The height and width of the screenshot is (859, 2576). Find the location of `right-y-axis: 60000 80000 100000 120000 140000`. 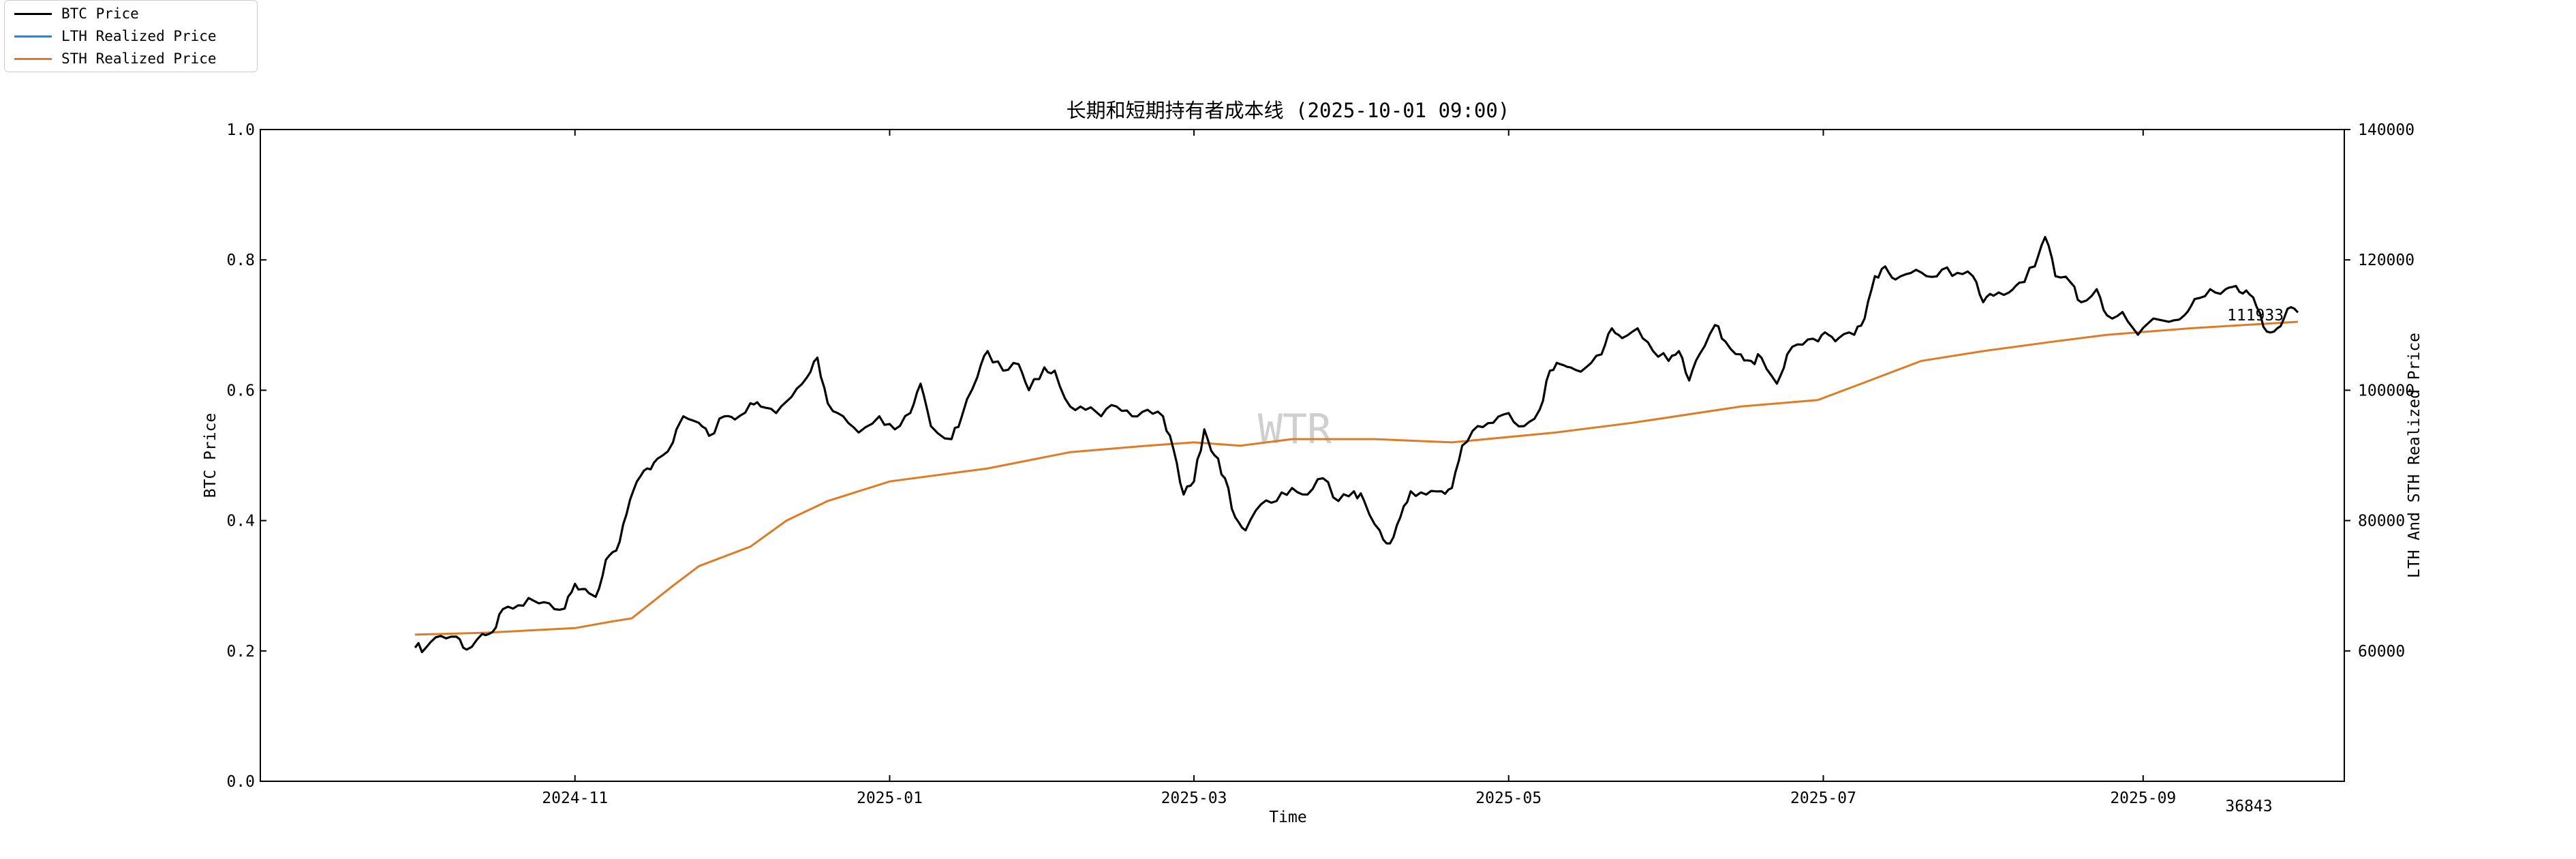

right-y-axis: 60000 80000 100000 120000 140000 is located at coordinates (2379, 391).